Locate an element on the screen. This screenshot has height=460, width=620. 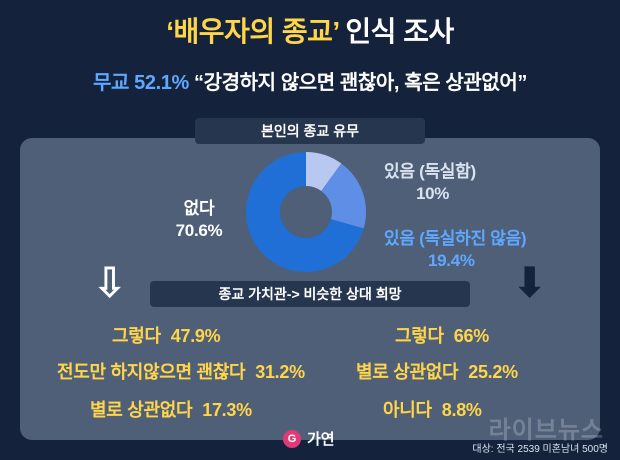
left-list-item-2: 전도만 하지않으면 괜찮다 31.2% is located at coordinates (181, 371).